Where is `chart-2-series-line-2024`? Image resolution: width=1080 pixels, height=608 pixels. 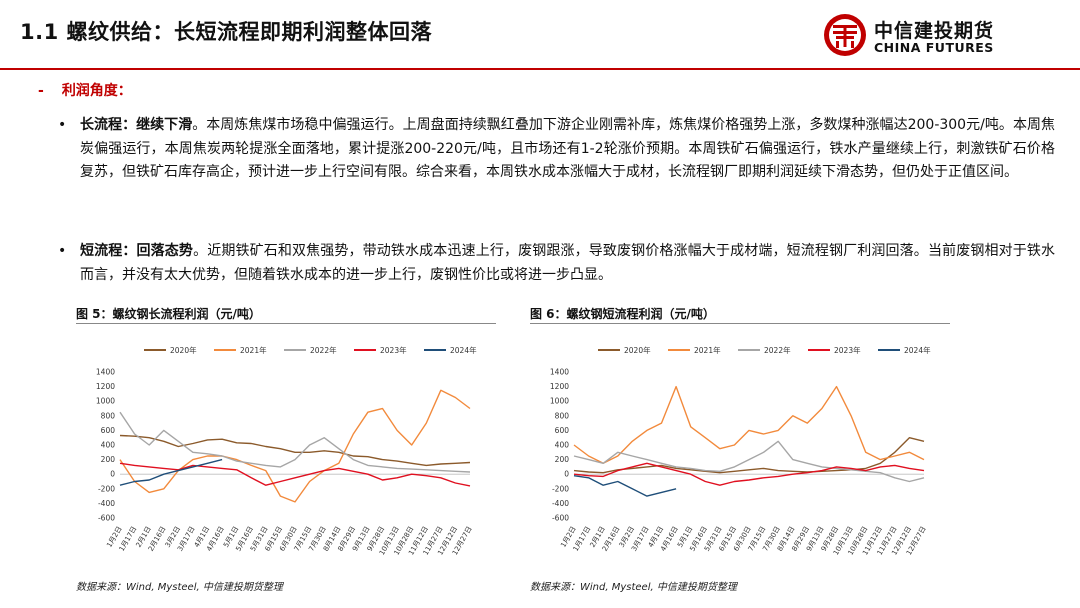 chart-2-series-line-2024 is located at coordinates (625, 486).